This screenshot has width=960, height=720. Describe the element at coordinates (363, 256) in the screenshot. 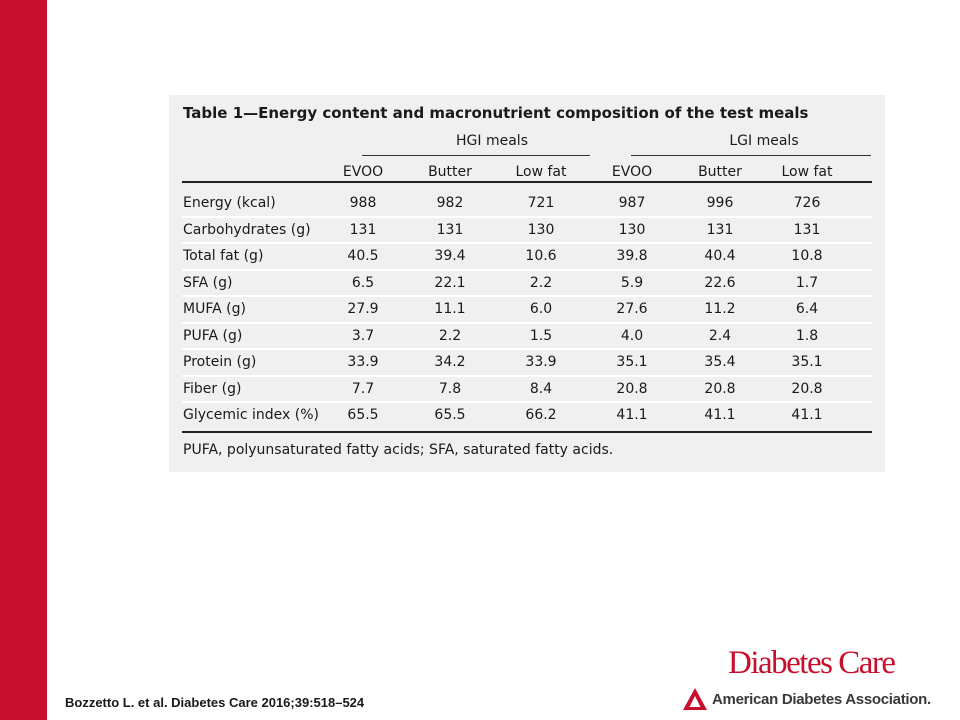

I see `table-cell: 40.5` at that location.